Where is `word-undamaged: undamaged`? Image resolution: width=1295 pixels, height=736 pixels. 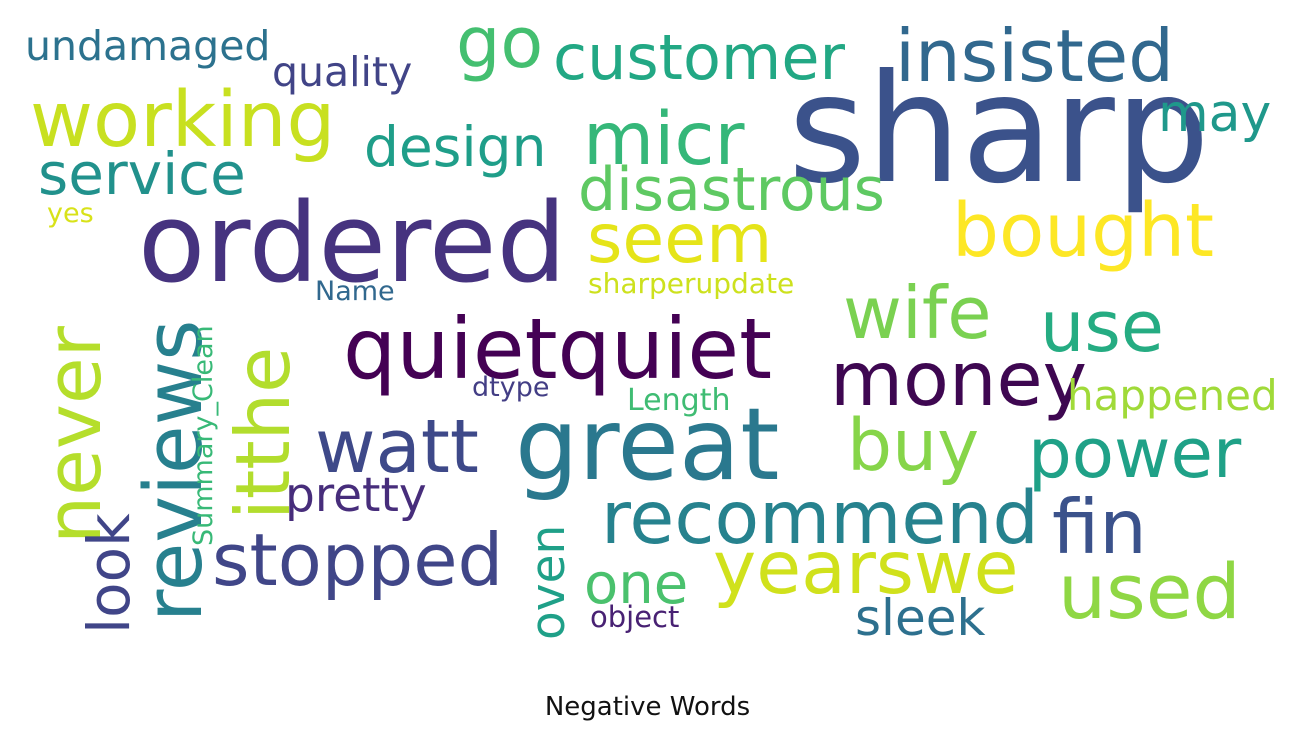
word-undamaged: undamaged is located at coordinates (148, 46).